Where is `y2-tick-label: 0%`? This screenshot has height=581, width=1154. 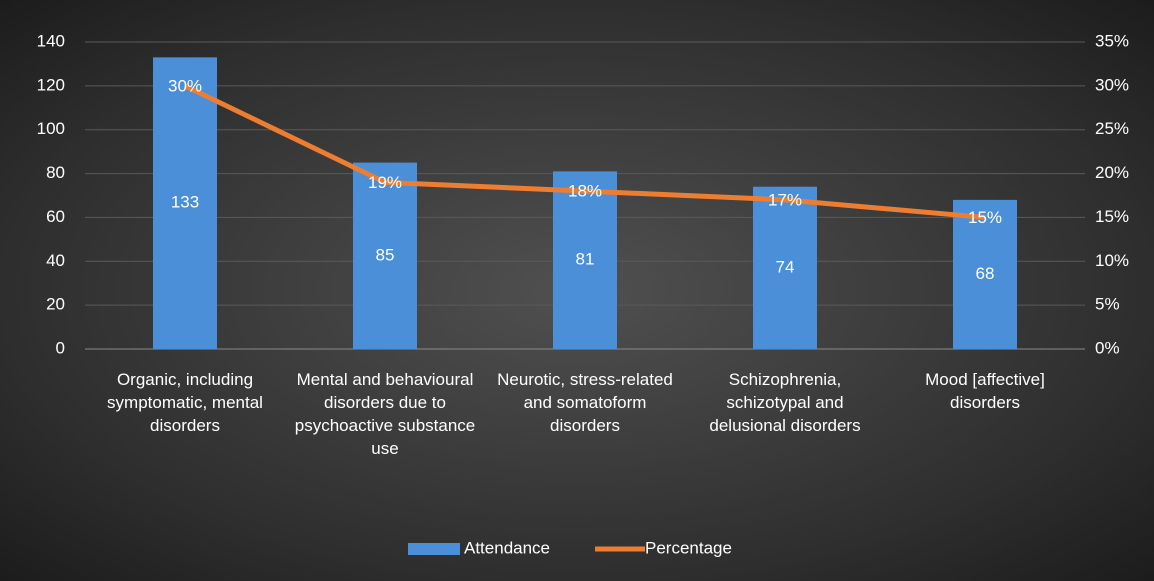 y2-tick-label: 0% is located at coordinates (1107, 347).